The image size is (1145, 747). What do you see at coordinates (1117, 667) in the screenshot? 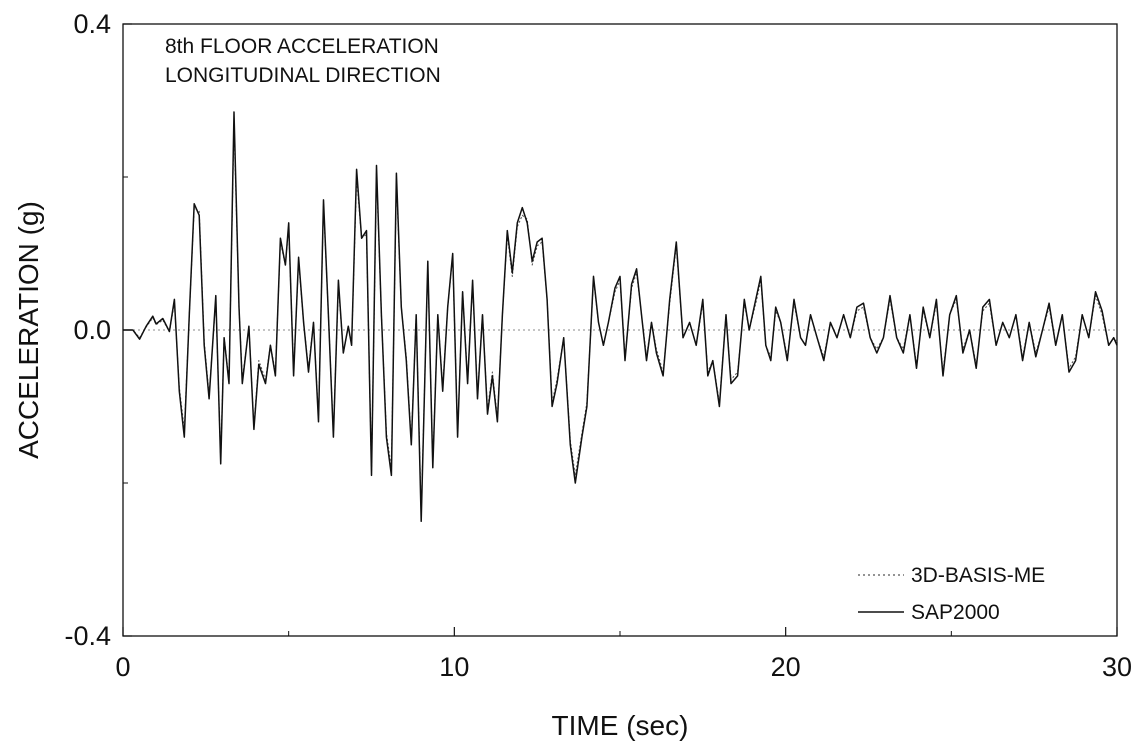
I see `x-tick-label: 30` at bounding box center [1117, 667].